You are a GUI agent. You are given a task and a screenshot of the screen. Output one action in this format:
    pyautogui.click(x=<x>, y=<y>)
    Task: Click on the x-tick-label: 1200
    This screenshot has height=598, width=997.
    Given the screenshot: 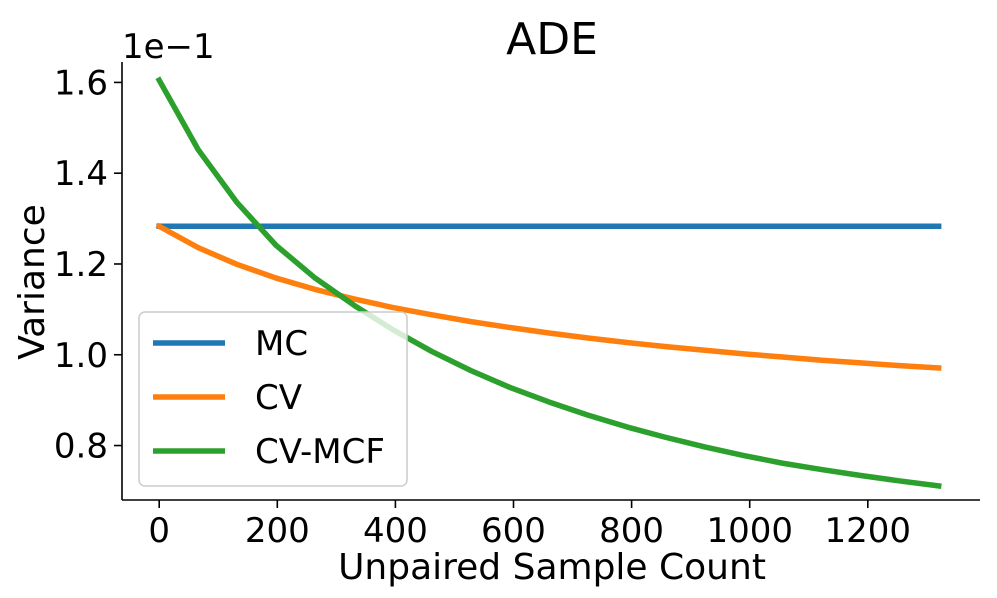 What is the action you would take?
    pyautogui.click(x=868, y=531)
    